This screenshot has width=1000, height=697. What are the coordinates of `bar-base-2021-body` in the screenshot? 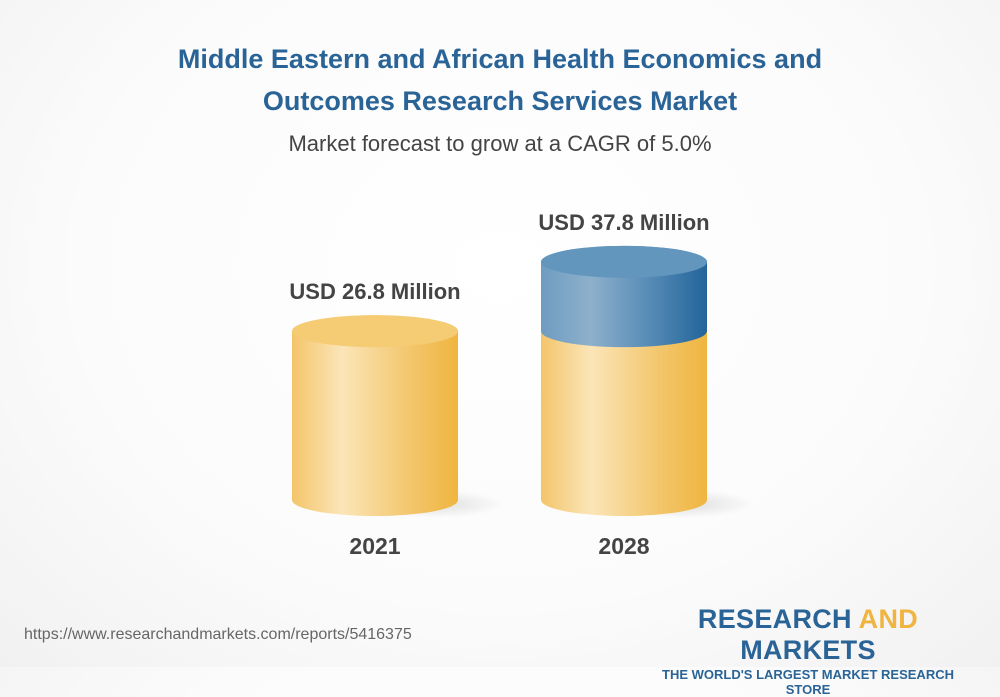 It's located at (375, 415).